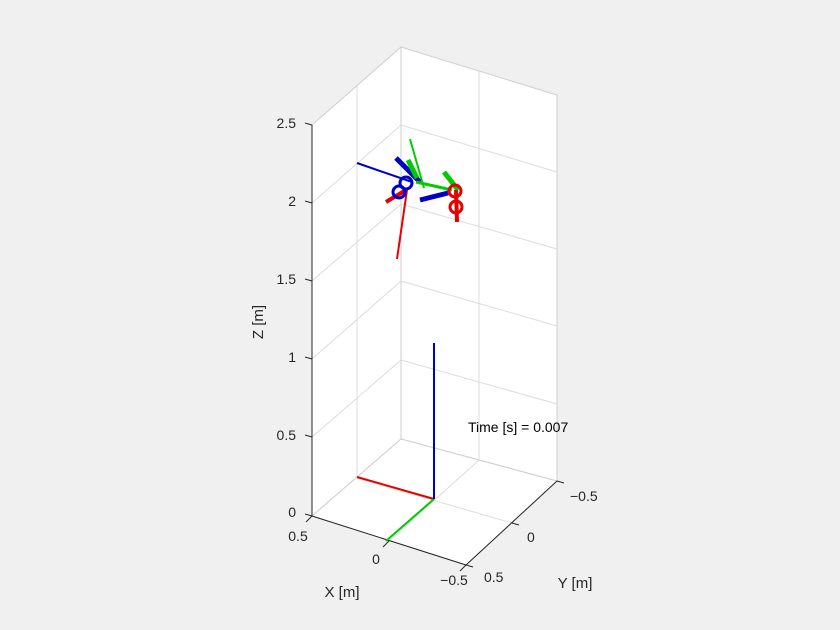  I want to click on y-tick-label: 0.5, so click(494, 577).